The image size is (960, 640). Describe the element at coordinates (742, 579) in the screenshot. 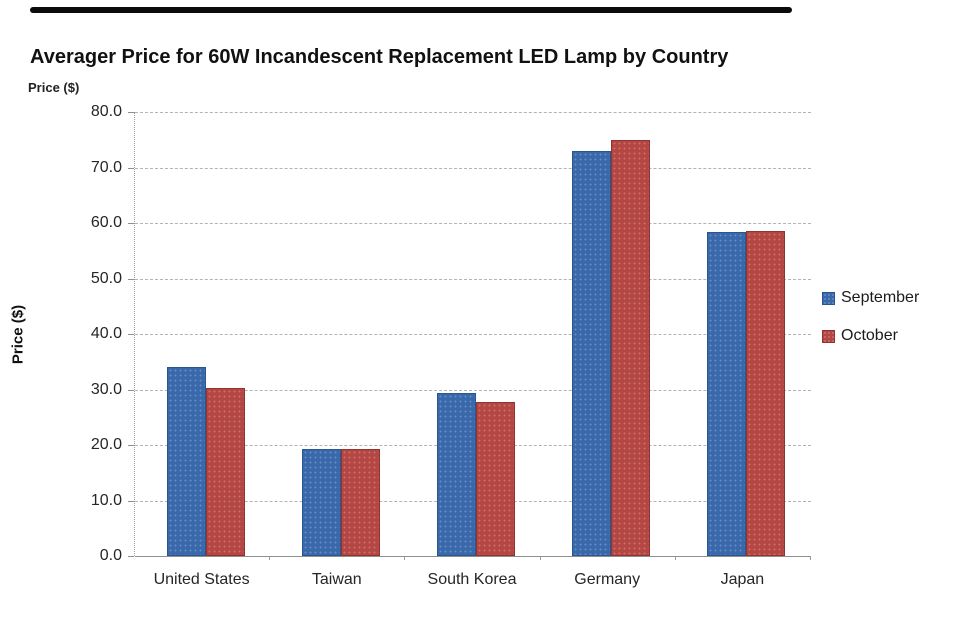

I see `x-category-label-japan: Japan` at that location.